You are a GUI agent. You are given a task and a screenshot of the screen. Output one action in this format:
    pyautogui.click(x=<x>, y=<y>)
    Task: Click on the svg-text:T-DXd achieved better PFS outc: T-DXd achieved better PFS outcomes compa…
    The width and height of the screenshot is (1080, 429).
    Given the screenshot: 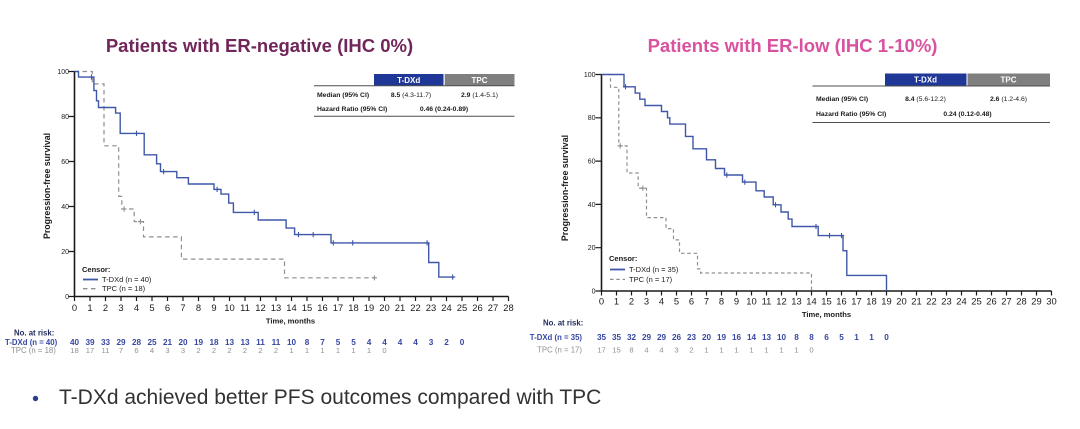 What is the action you would take?
    pyautogui.click(x=330, y=397)
    